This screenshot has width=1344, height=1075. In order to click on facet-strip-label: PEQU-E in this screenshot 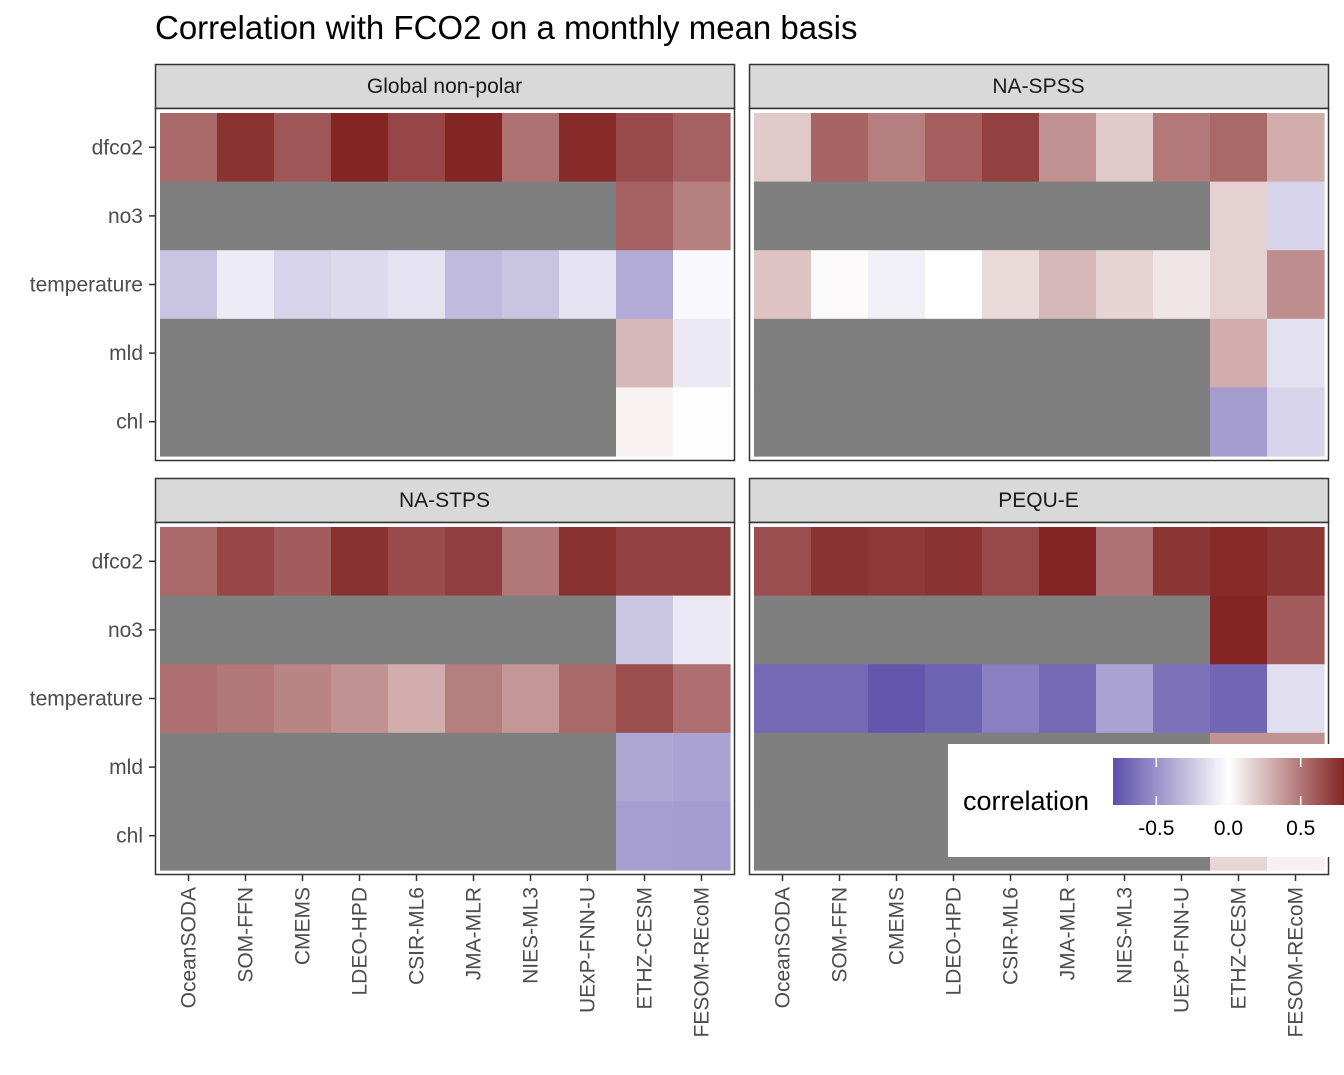, I will do `click(1038, 500)`.